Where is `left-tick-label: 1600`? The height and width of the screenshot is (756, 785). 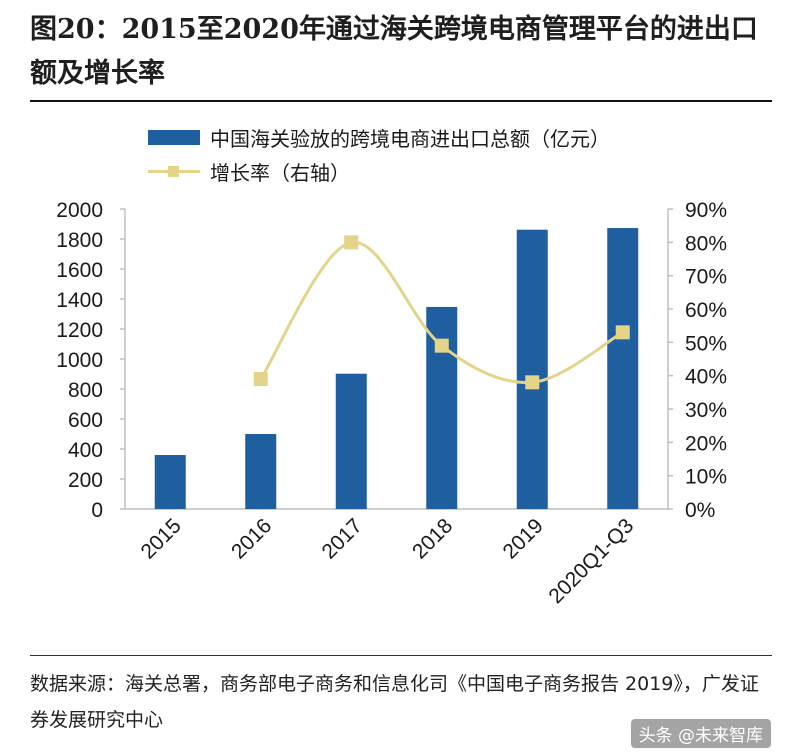
left-tick-label: 1600 is located at coordinates (79, 270).